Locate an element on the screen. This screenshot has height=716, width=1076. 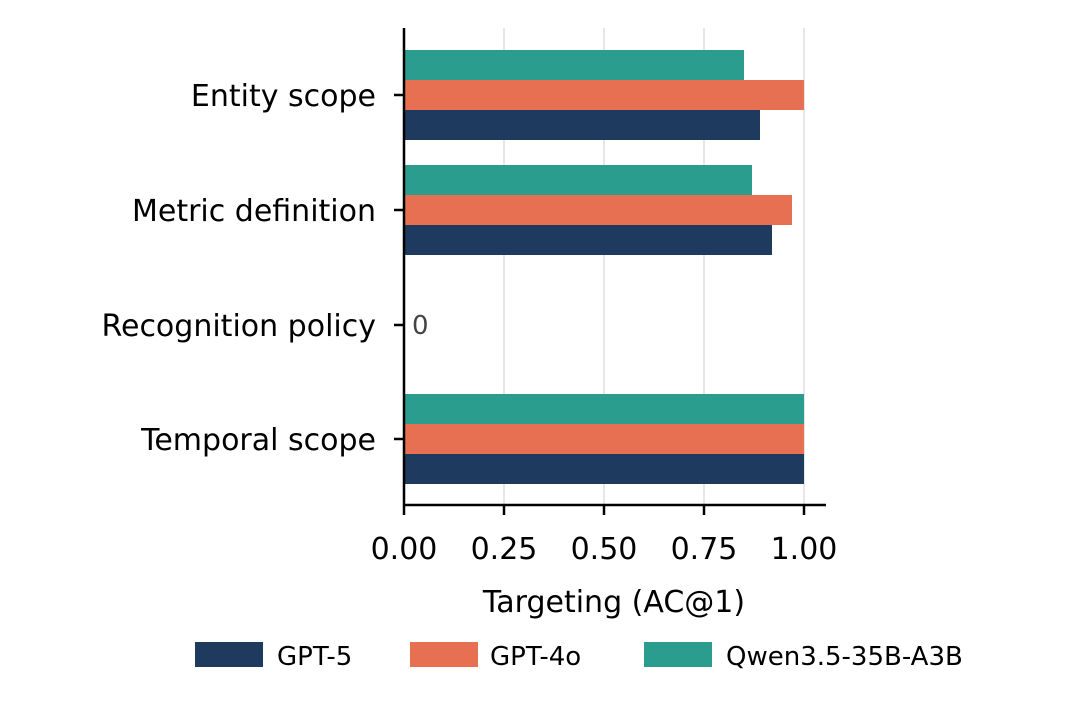
bar-metric-definition-gpt-4o is located at coordinates (598, 210).